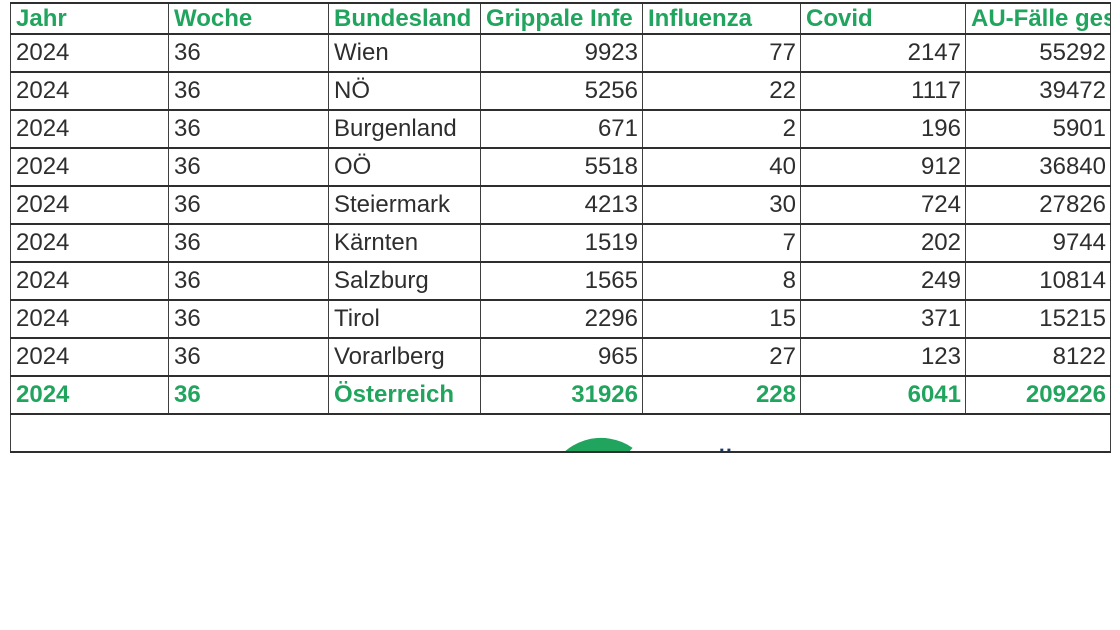 Image resolution: width=1120 pixels, height=630 pixels. Describe the element at coordinates (1038, 53) in the screenshot. I see `cell-au-faelle-gesamt: 55292` at that location.